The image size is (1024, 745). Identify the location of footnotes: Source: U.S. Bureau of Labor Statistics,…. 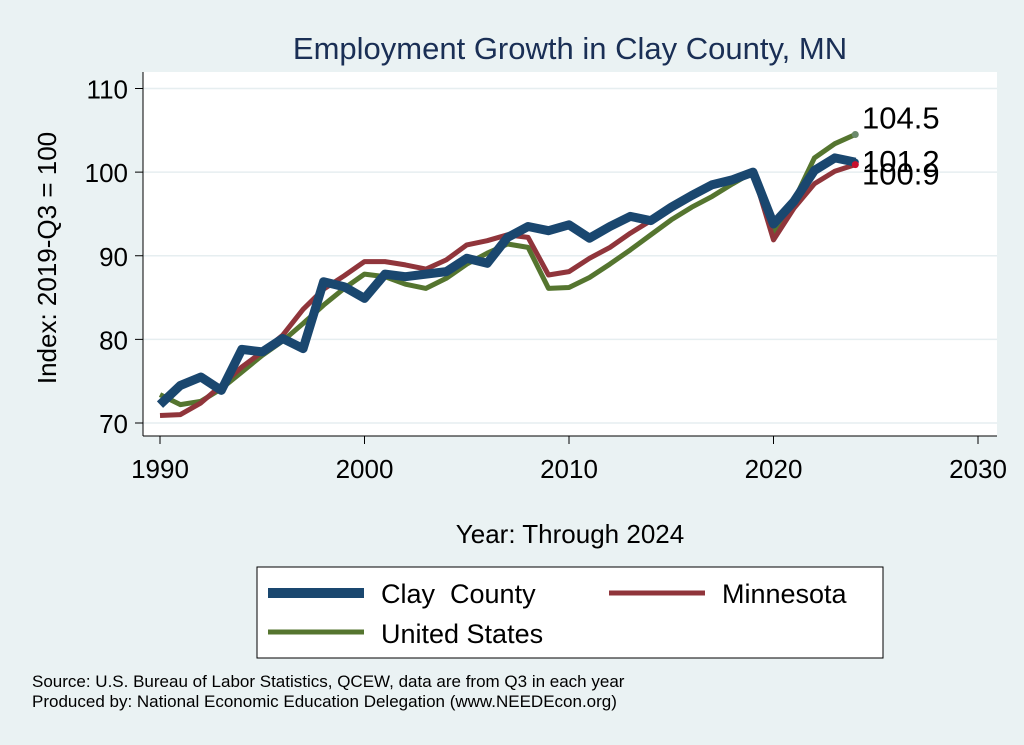
(328, 692).